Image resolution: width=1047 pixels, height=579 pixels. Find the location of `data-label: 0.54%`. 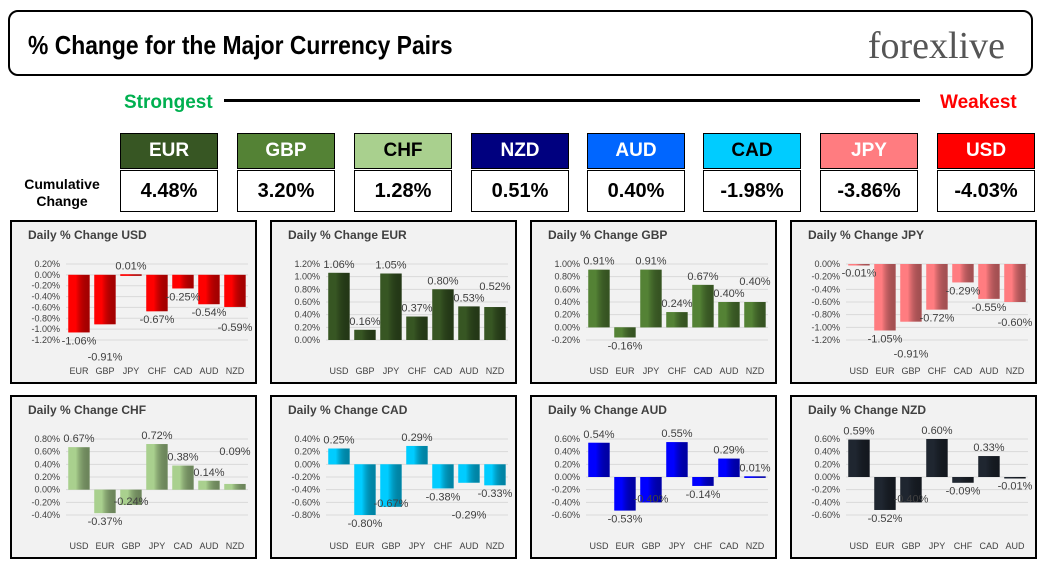

data-label: 0.54% is located at coordinates (598, 435).